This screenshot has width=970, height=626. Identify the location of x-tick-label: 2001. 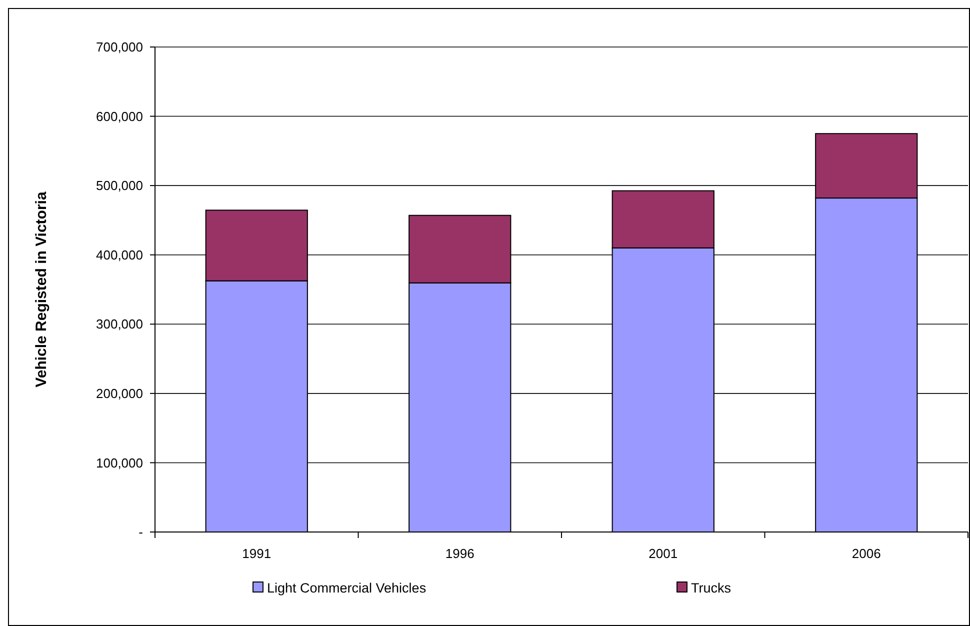
(663, 553).